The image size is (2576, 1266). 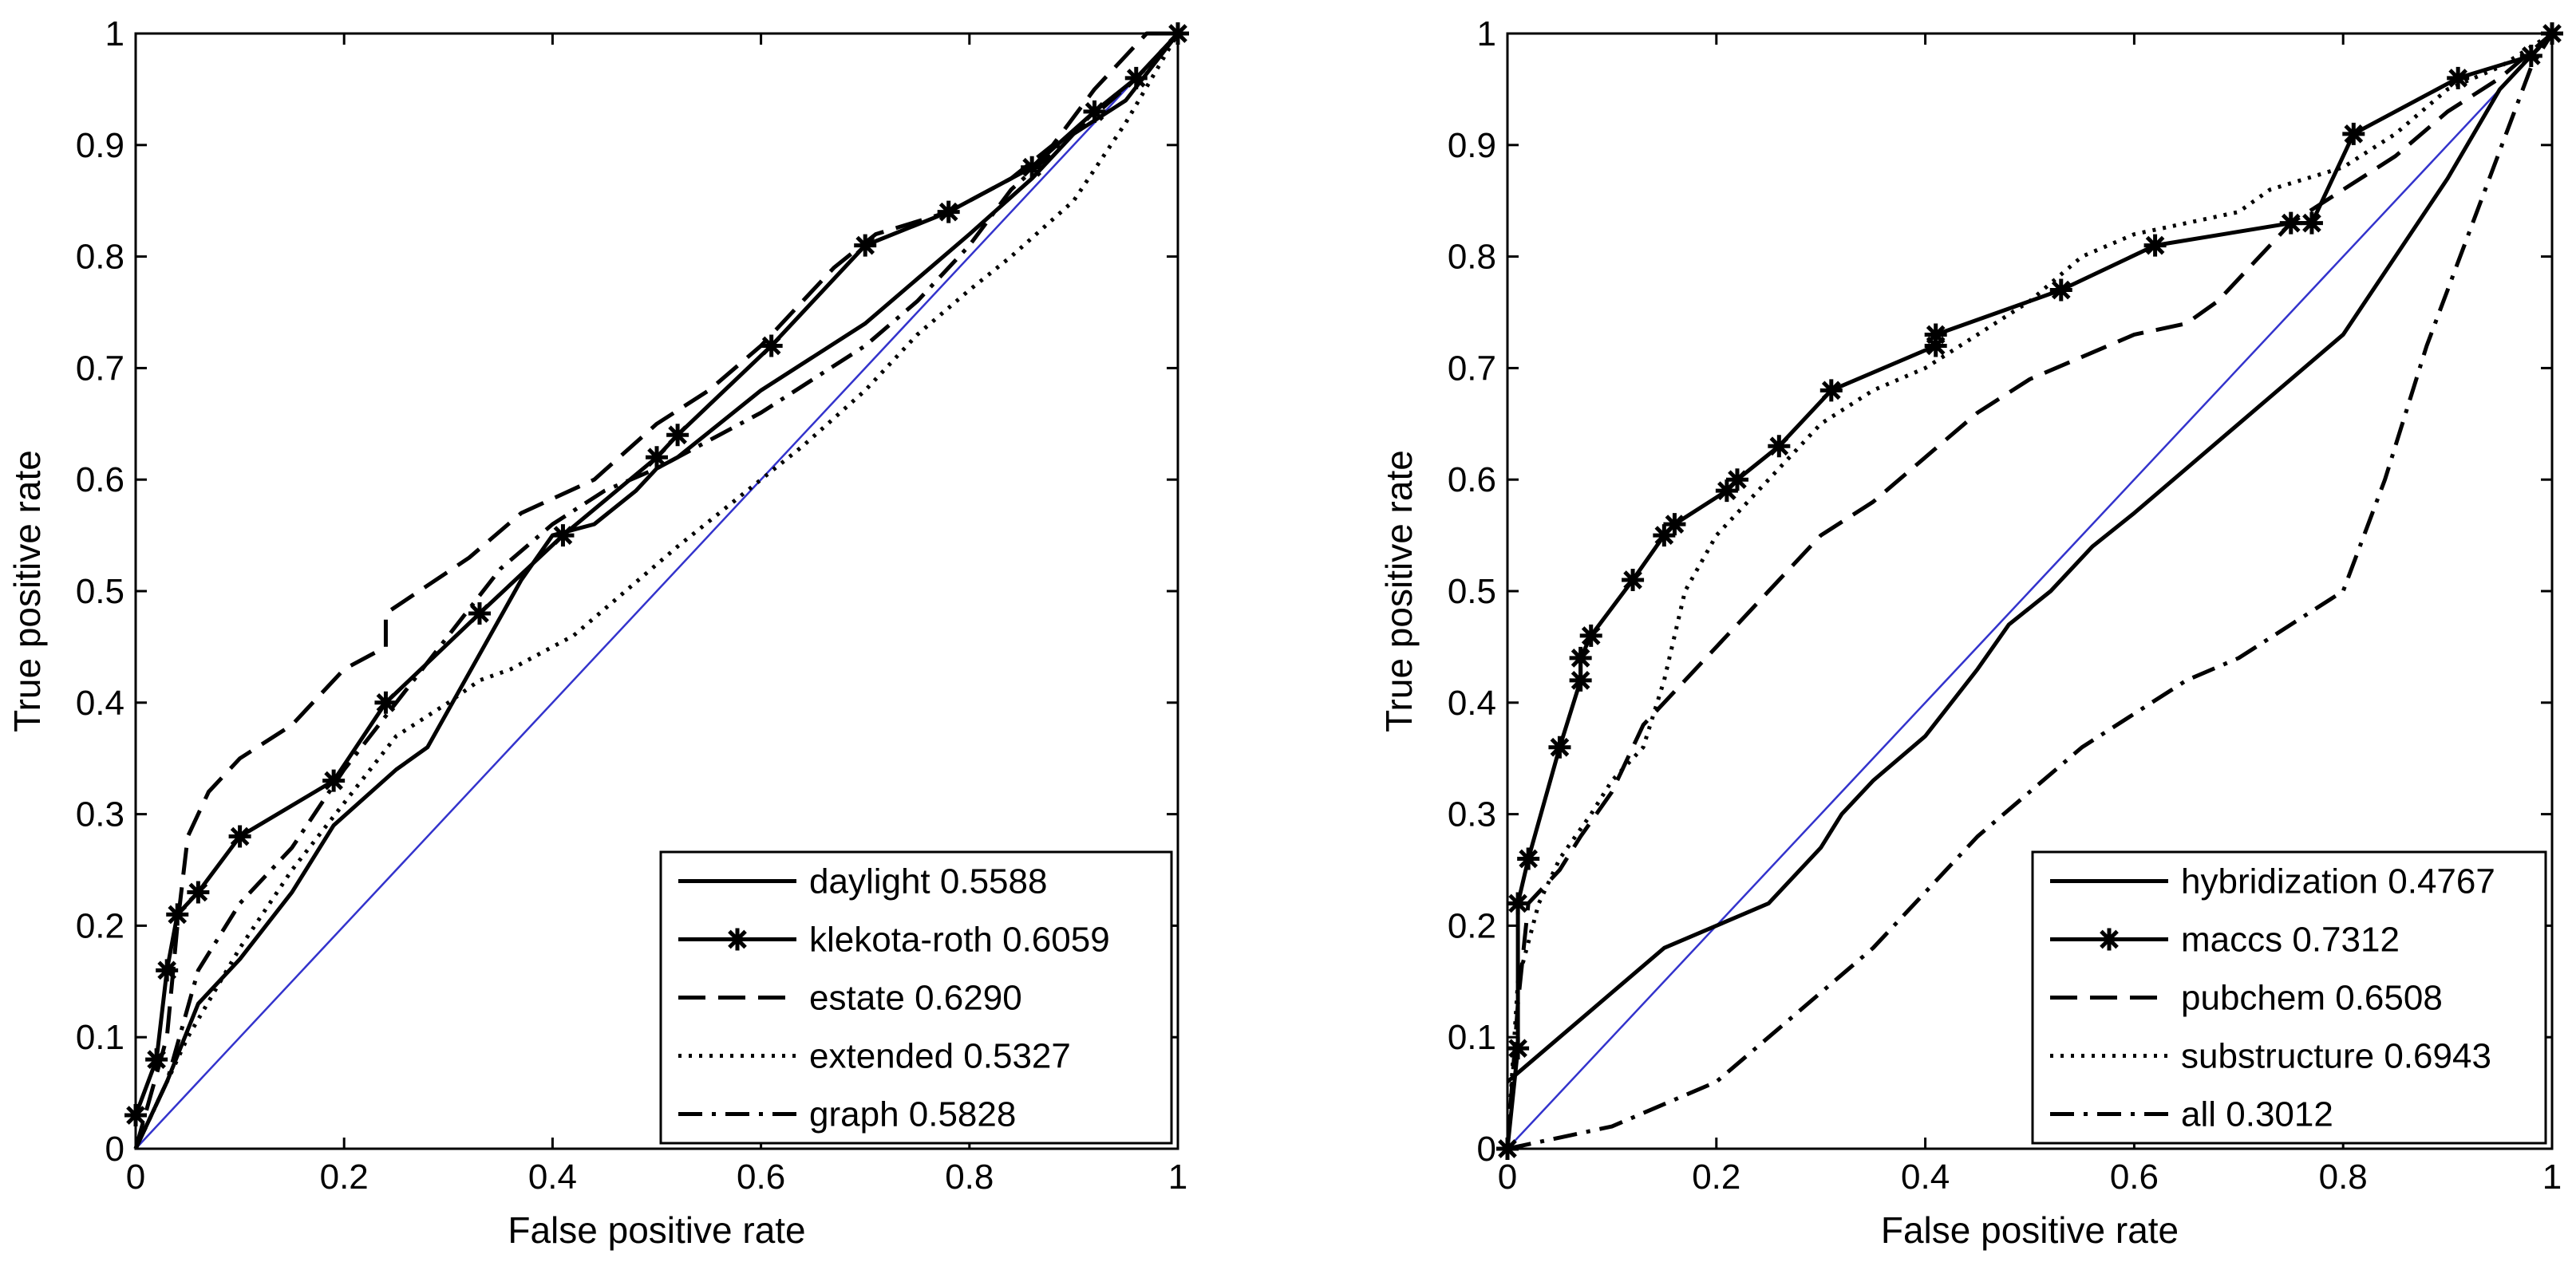 What do you see at coordinates (959, 940) in the screenshot?
I see `chart1-legend-label-2: klekota-roth 0.6059` at bounding box center [959, 940].